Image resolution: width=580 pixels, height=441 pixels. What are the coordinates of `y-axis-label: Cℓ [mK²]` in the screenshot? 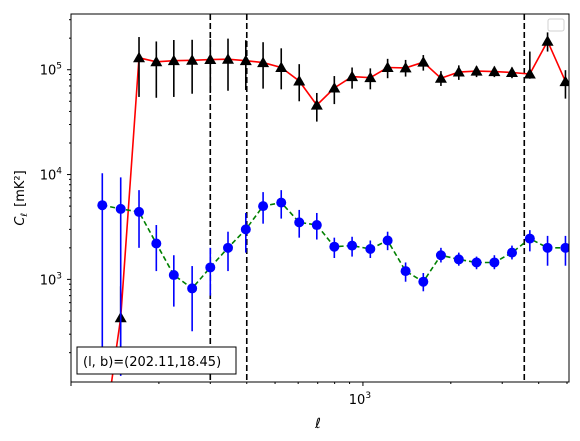 It's located at (21, 197).